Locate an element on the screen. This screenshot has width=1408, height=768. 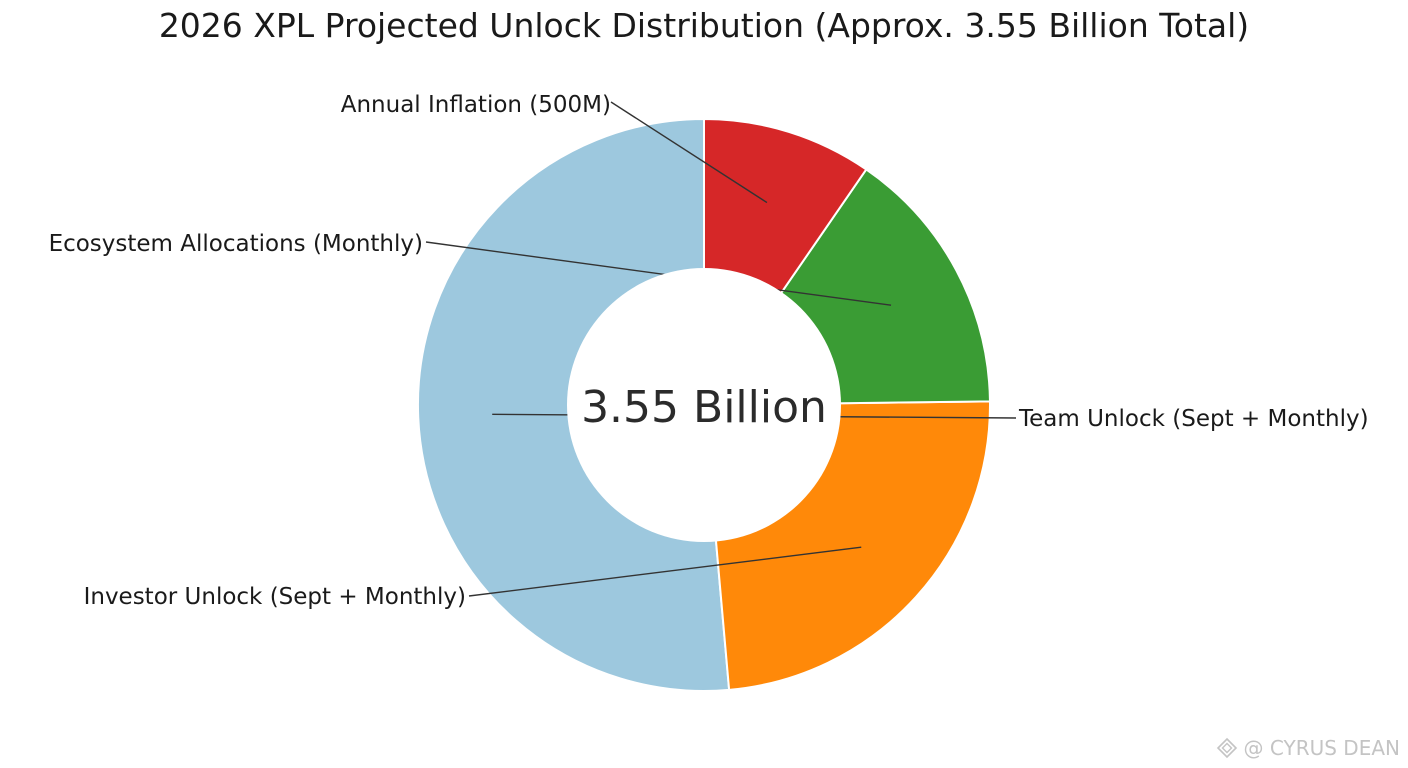
donut-hole is located at coordinates (704, 405).